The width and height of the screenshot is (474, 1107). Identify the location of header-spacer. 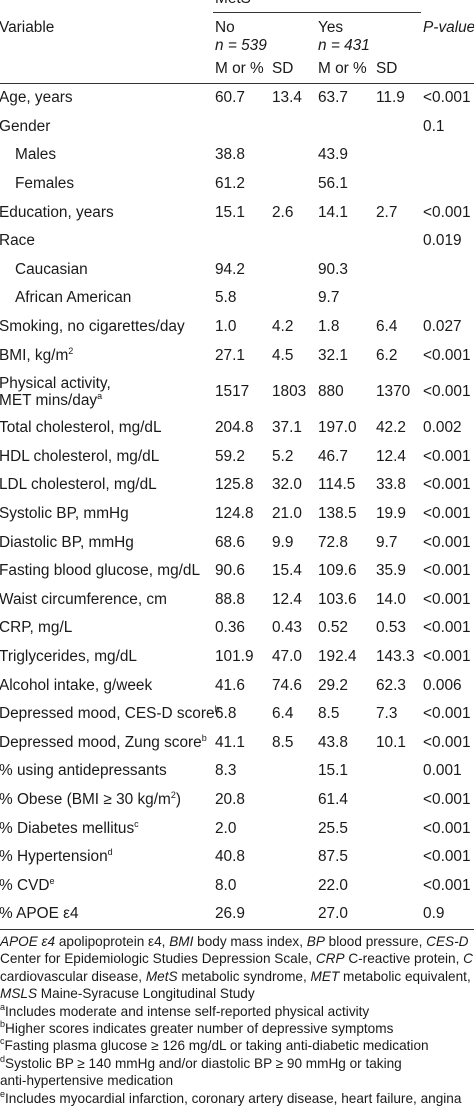
(106, 6).